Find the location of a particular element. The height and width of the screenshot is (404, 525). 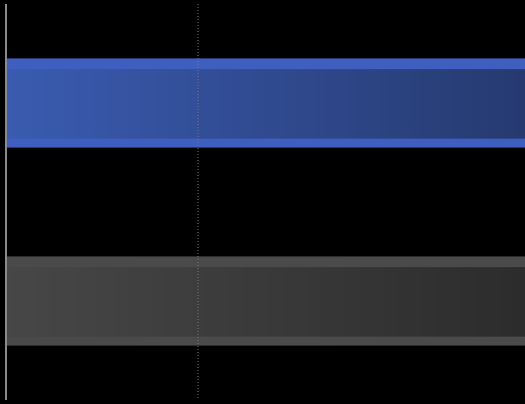

bar-2-top-edge is located at coordinates (265, 262).